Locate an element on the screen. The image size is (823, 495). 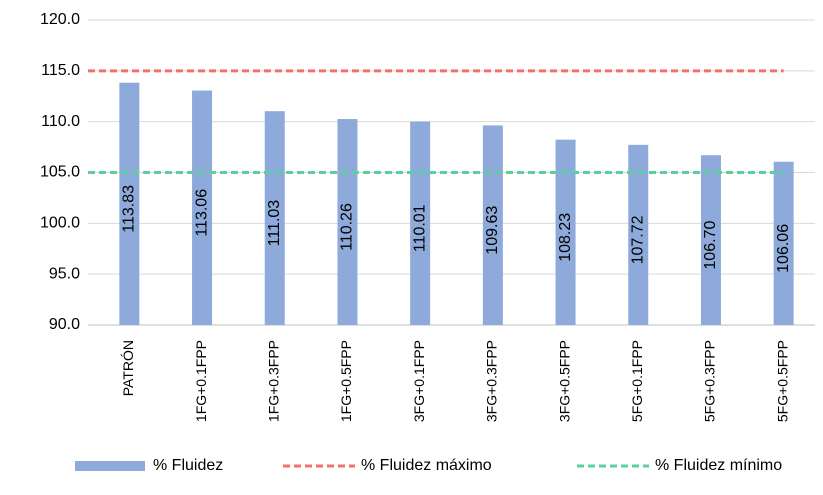
legend-label: % Fluidez is located at coordinates (188, 465).